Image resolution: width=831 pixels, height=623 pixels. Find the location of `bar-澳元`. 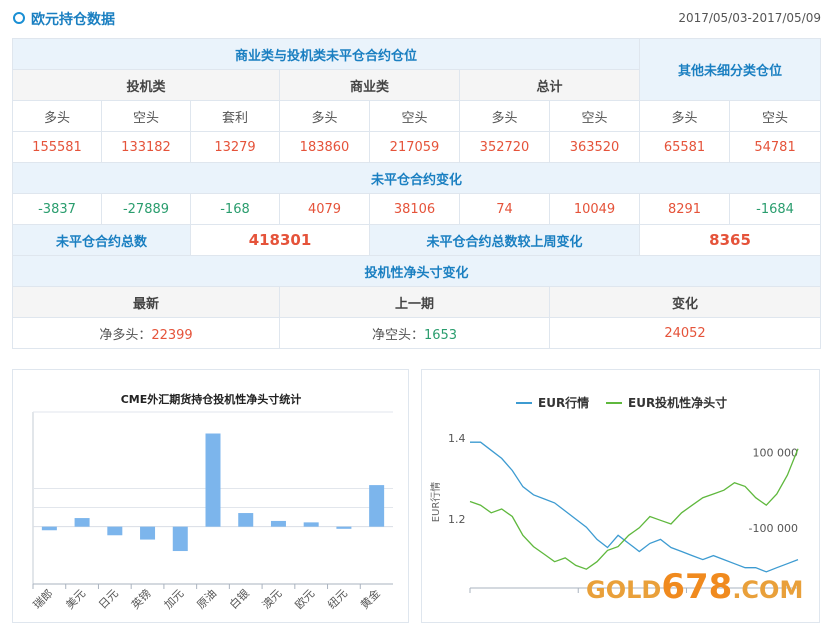

bar-澳元 is located at coordinates (278, 523).